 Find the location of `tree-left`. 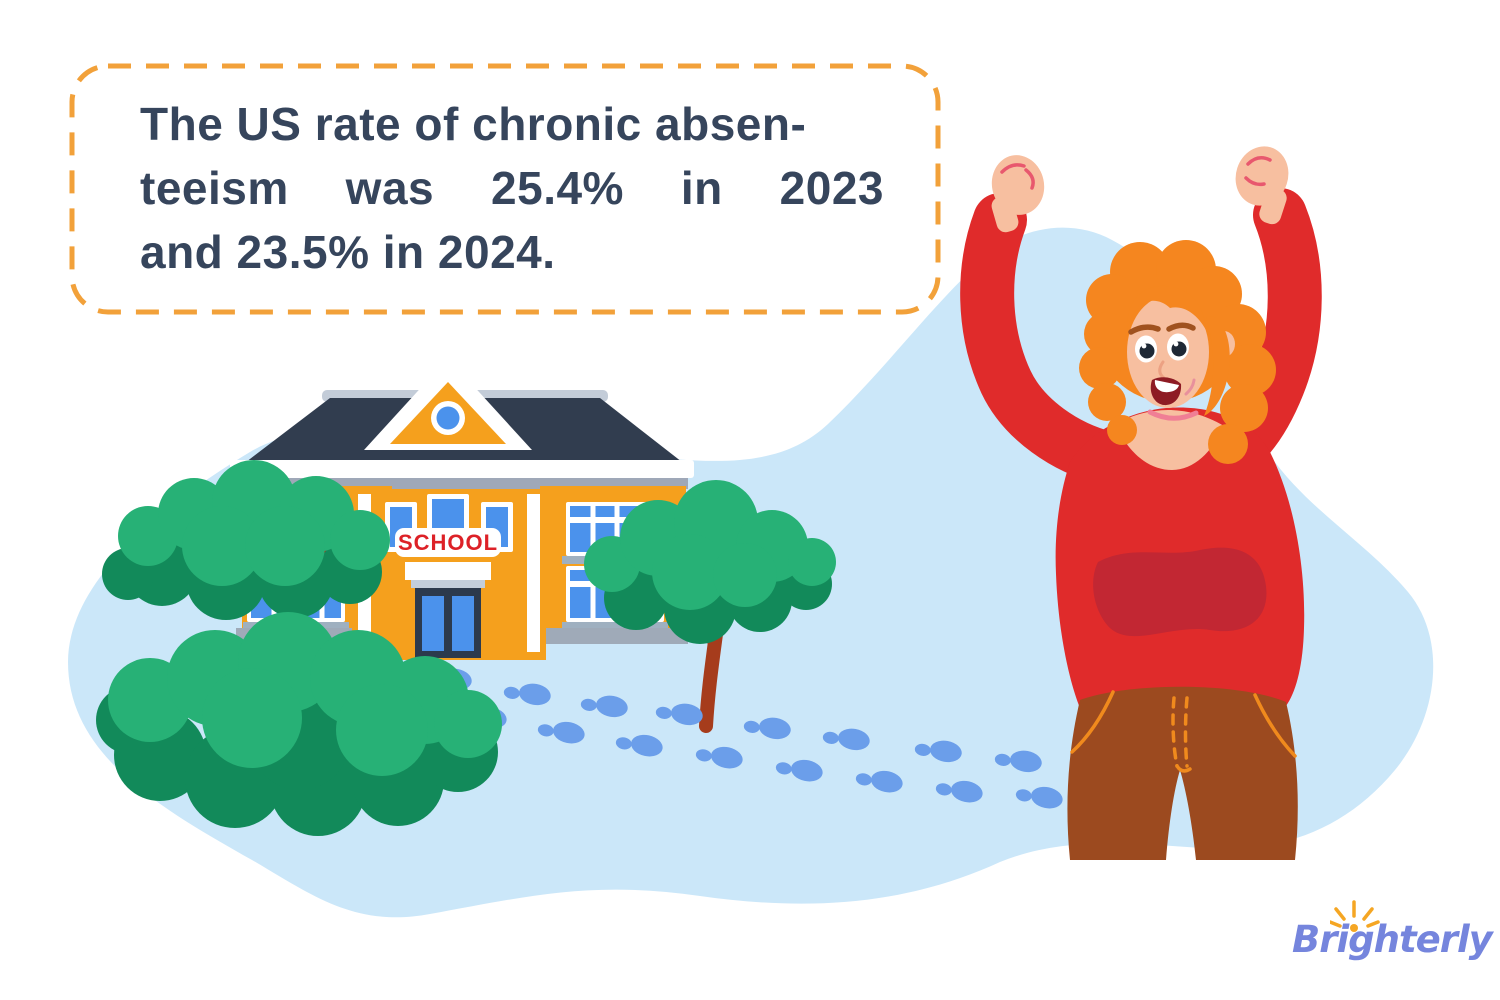

tree-left is located at coordinates (246, 566).